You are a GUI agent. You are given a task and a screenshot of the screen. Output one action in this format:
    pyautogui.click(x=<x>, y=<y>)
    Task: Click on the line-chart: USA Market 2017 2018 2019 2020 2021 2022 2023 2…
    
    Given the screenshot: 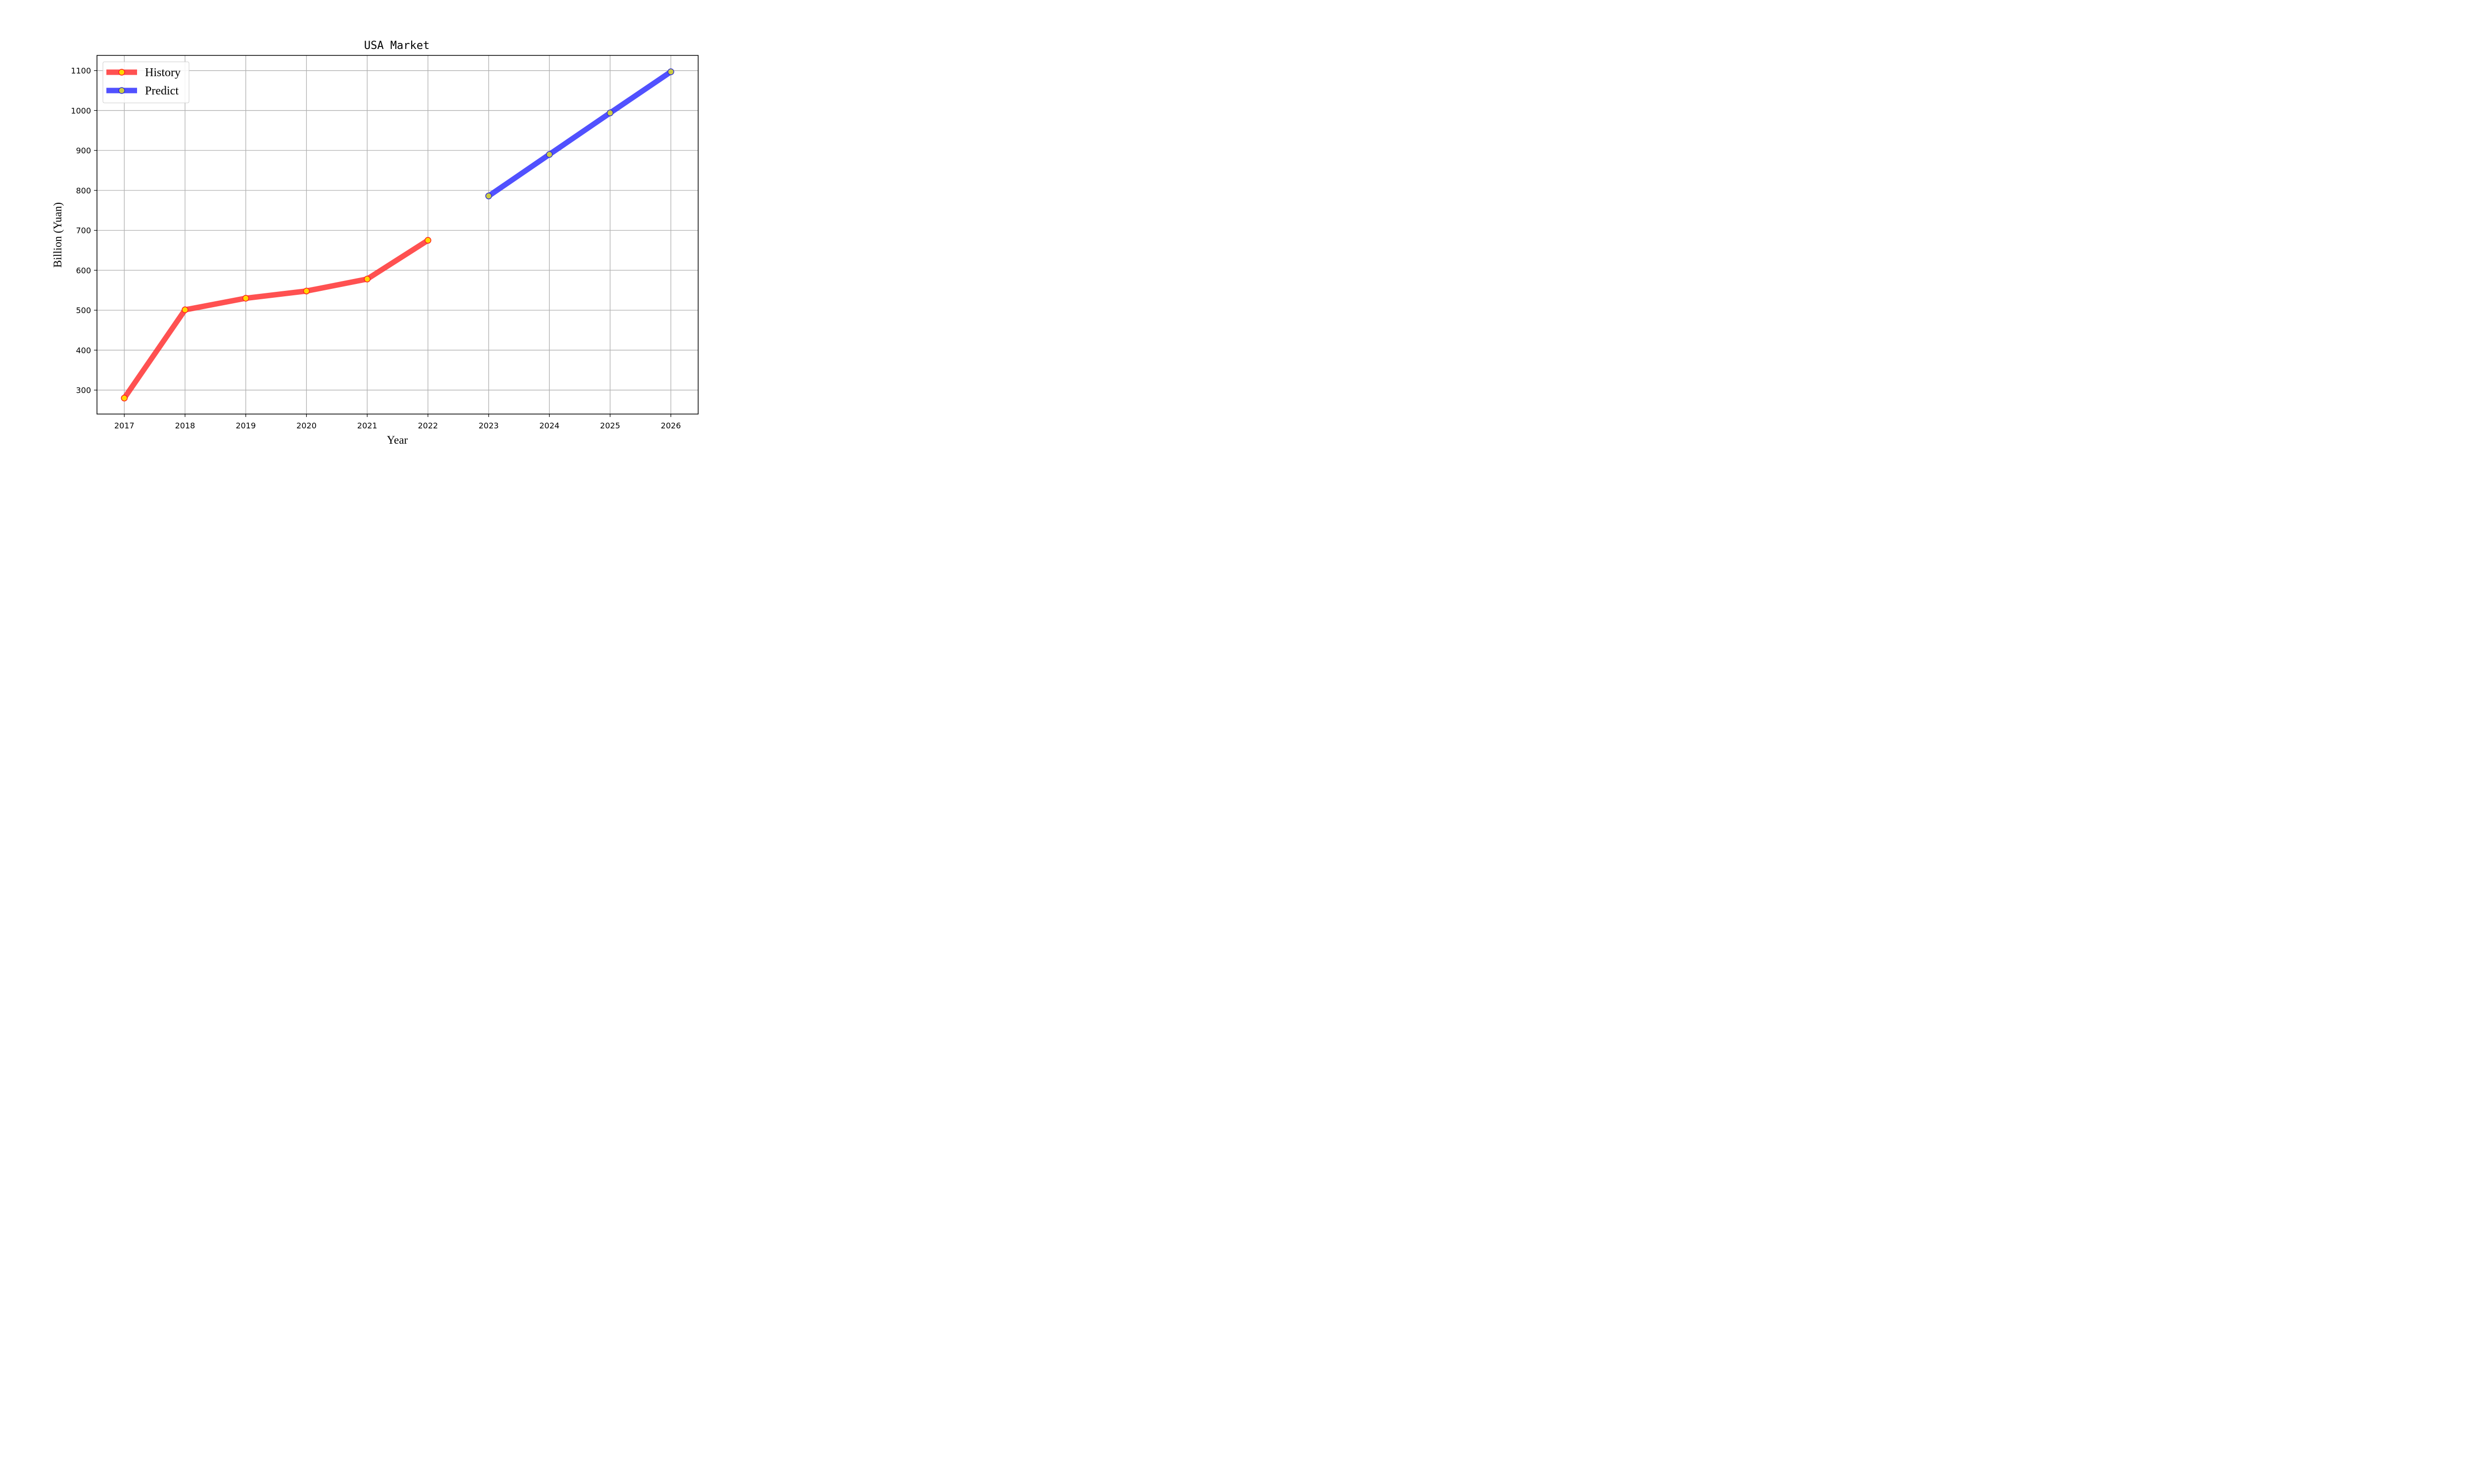 What is the action you would take?
    pyautogui.click(x=382, y=229)
    